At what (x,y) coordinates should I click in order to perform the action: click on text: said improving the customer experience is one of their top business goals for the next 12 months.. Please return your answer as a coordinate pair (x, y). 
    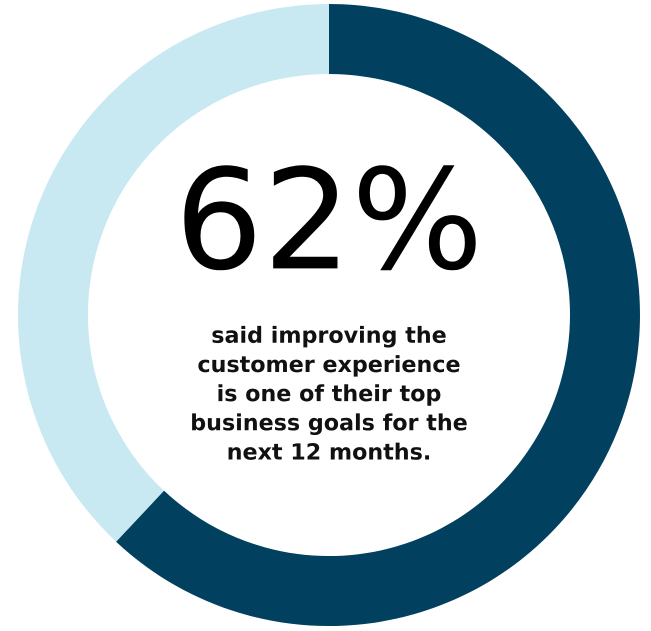
    Looking at the image, I should click on (329, 393).